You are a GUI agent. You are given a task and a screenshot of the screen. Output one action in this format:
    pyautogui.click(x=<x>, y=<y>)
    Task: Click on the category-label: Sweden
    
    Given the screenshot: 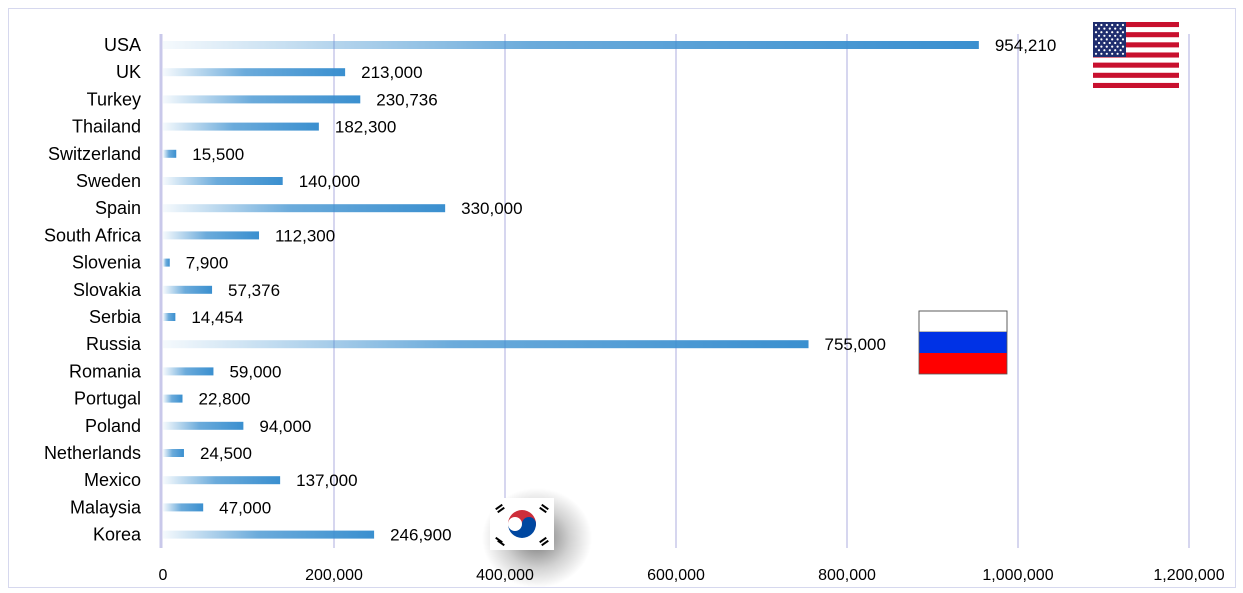 What is the action you would take?
    pyautogui.click(x=108, y=181)
    